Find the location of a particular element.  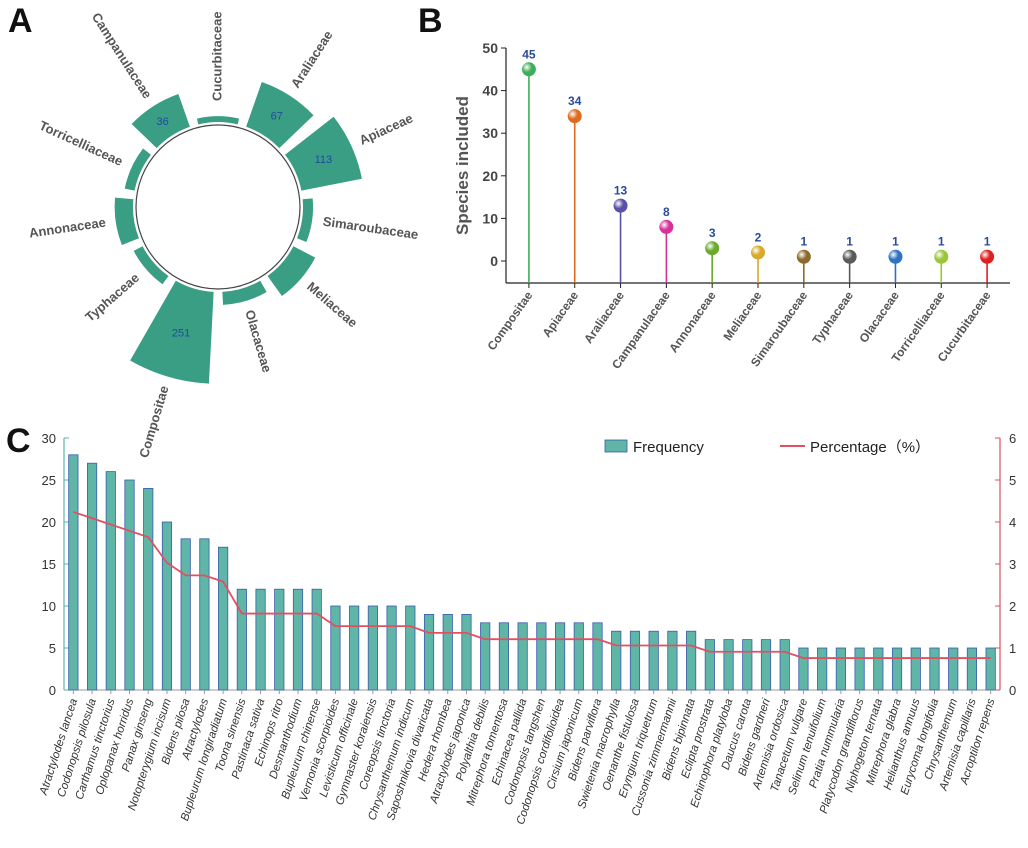

point-compositae is located at coordinates (528, 69).